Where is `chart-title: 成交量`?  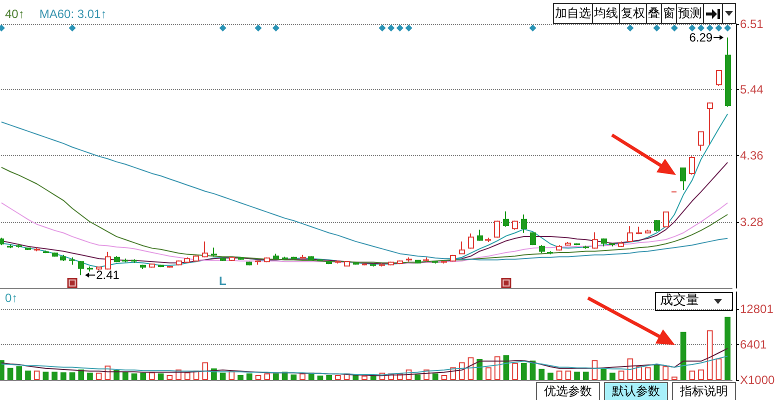
chart-title: 成交量 is located at coordinates (679, 300).